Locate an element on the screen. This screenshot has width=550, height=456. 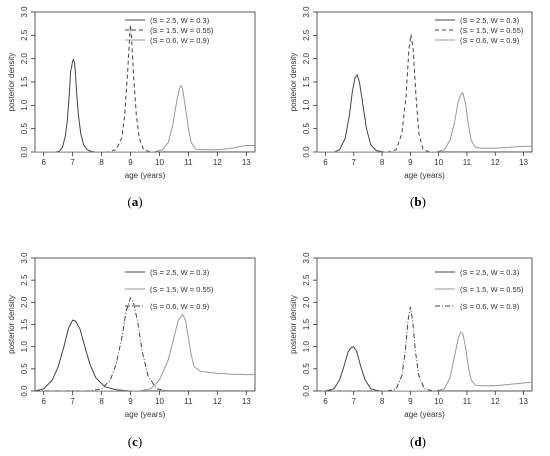
panel-caption: (b) is located at coordinates (418, 201).